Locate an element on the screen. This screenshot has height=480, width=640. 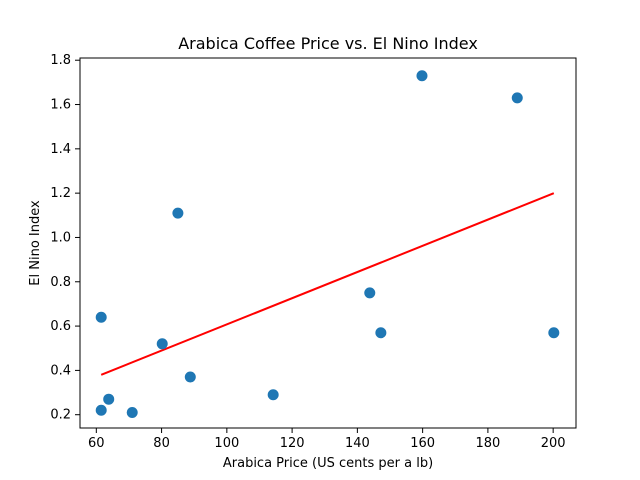
x-tick-label: 80 is located at coordinates (161, 443).